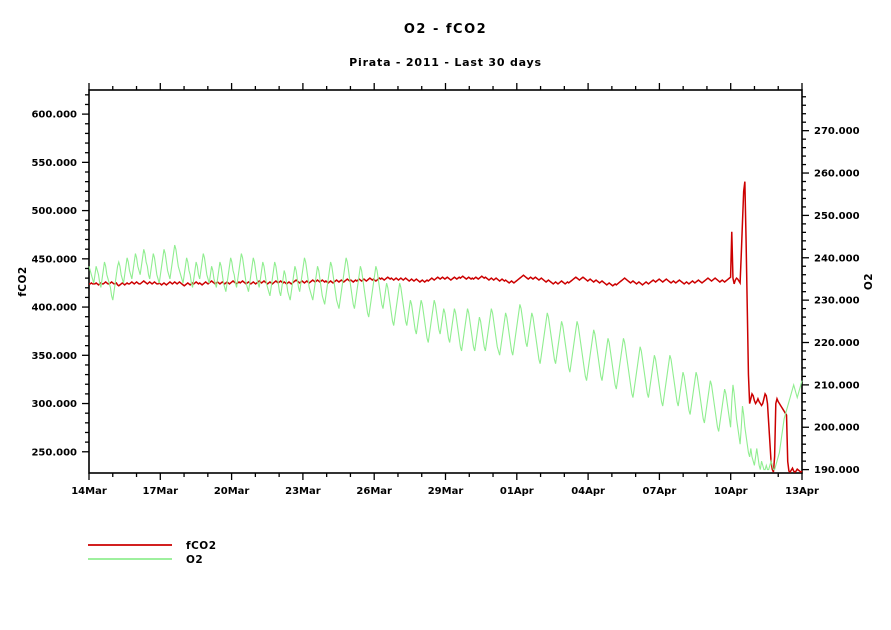 The width and height of the screenshot is (891, 630). What do you see at coordinates (23, 281) in the screenshot?
I see `y-left-axis-title: fCO2` at bounding box center [23, 281].